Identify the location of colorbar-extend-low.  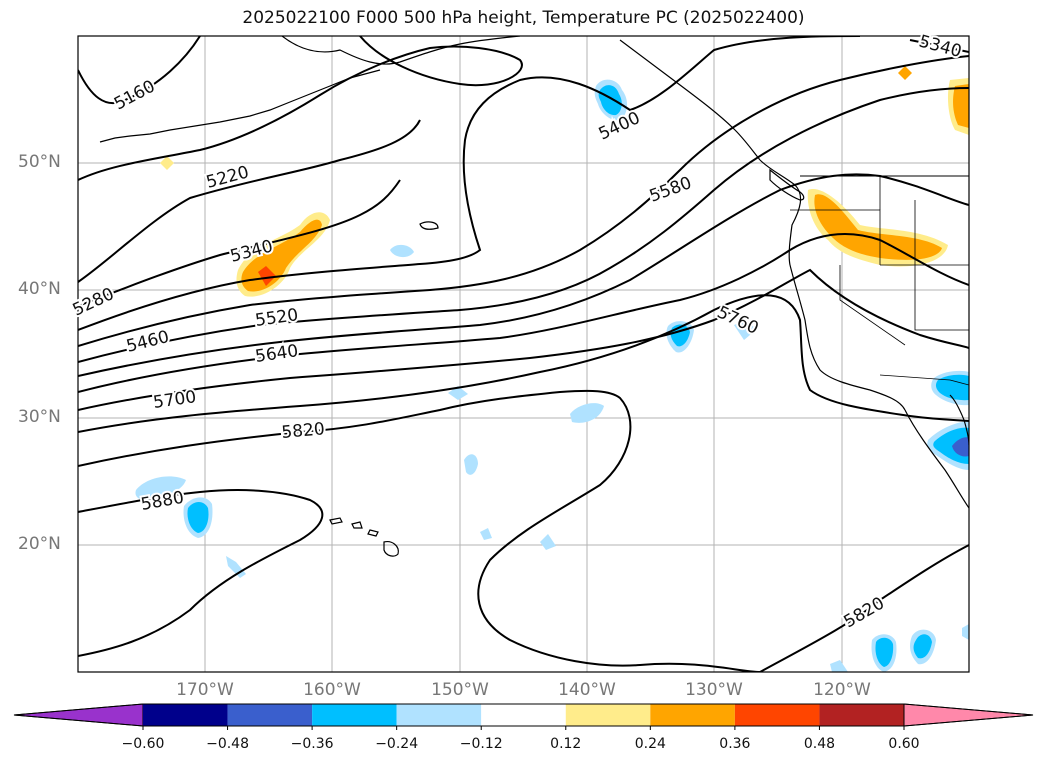
(78, 715).